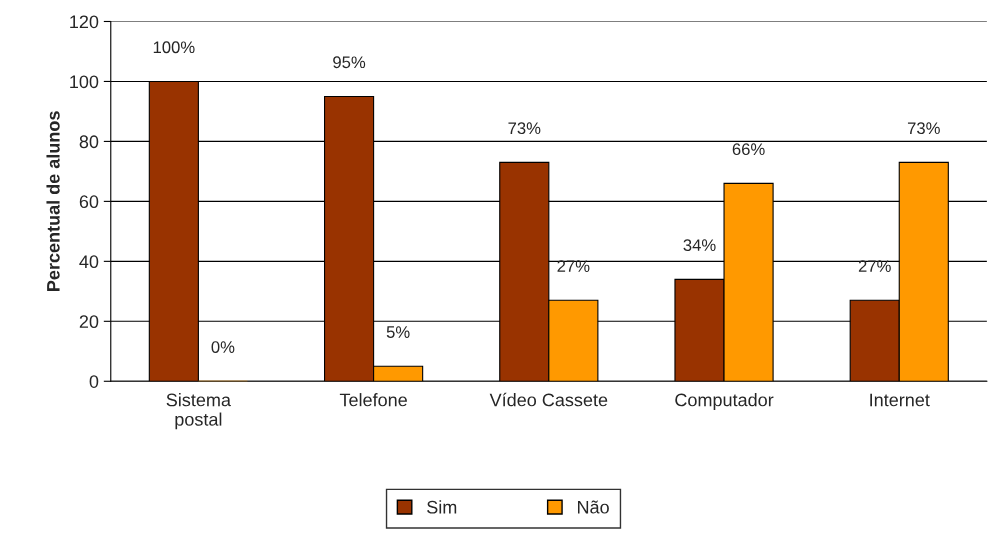  Describe the element at coordinates (900, 400) in the screenshot. I see `x-tick-label: Internet` at that location.